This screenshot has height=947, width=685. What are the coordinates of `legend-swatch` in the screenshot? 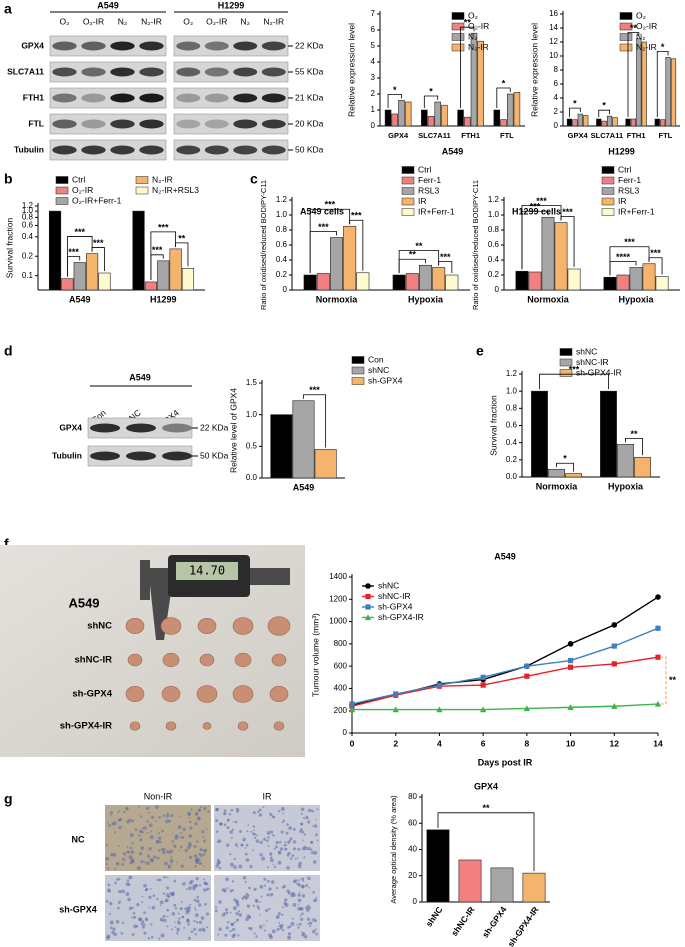 It's located at (608, 180).